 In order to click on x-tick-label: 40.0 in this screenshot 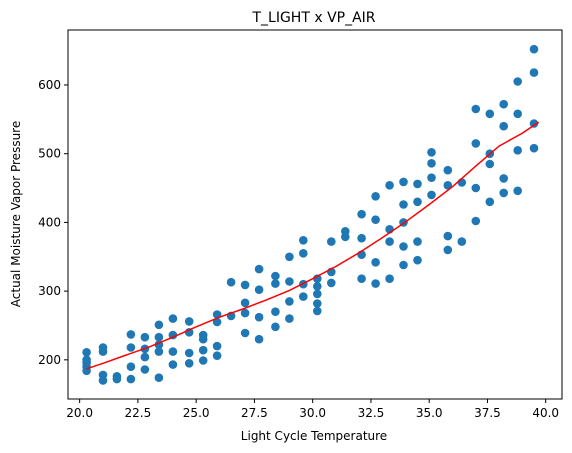, I will do `click(545, 413)`.